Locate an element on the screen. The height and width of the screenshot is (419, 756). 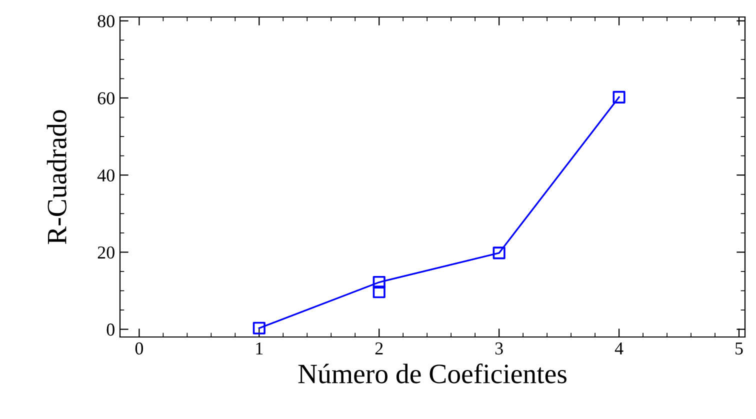
x-tick-label: 1 is located at coordinates (259, 348).